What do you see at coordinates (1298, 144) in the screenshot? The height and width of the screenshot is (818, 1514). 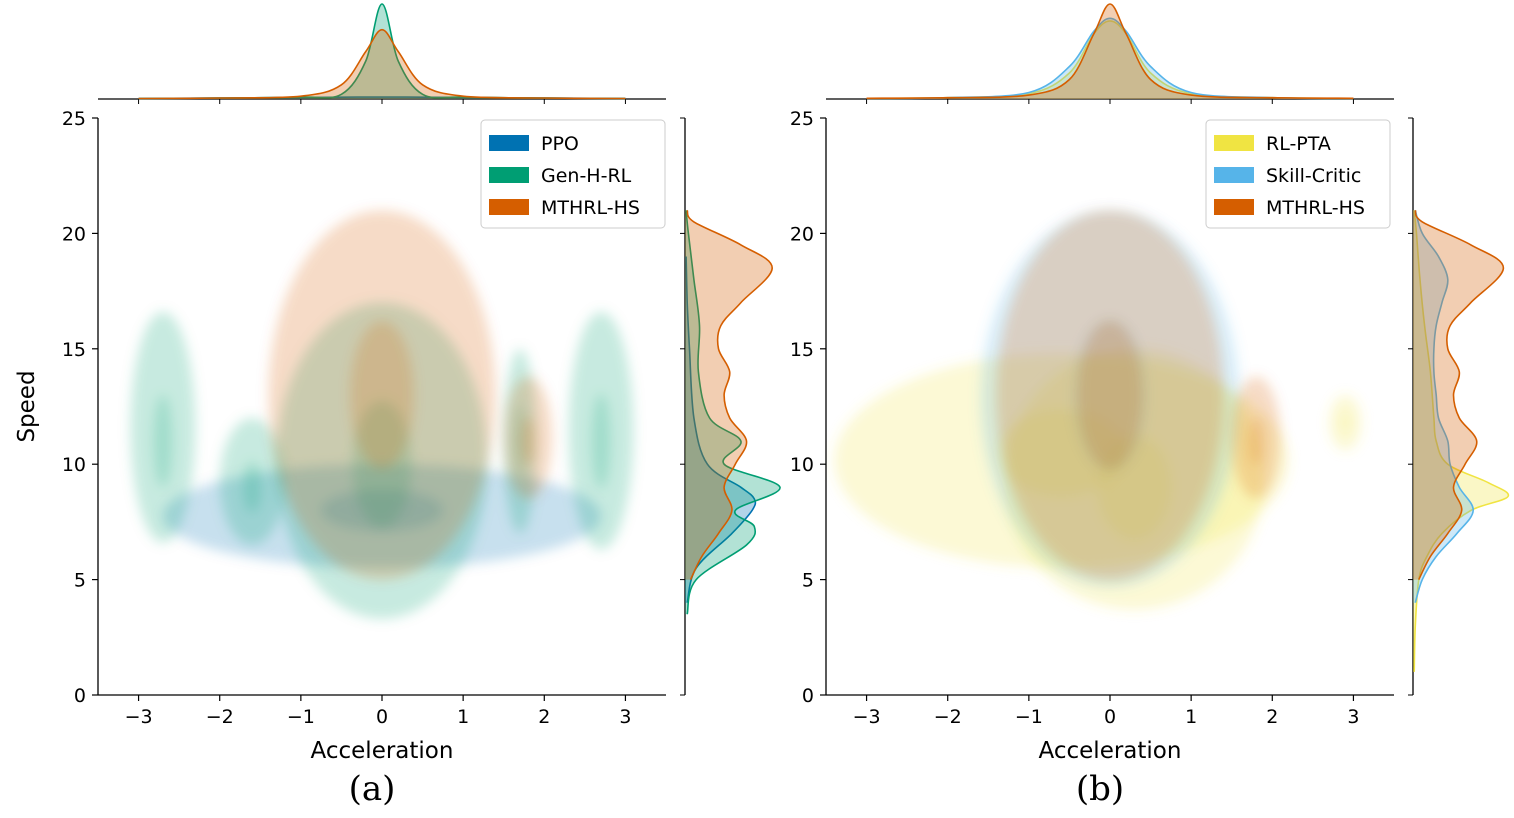 I see `legend-label: RL-PTA` at bounding box center [1298, 144].